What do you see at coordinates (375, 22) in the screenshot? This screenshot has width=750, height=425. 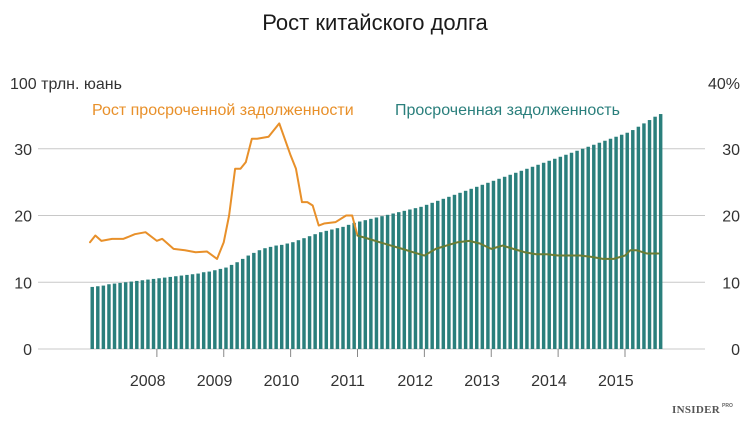 I see `chart-title: Рост китайского долга` at bounding box center [375, 22].